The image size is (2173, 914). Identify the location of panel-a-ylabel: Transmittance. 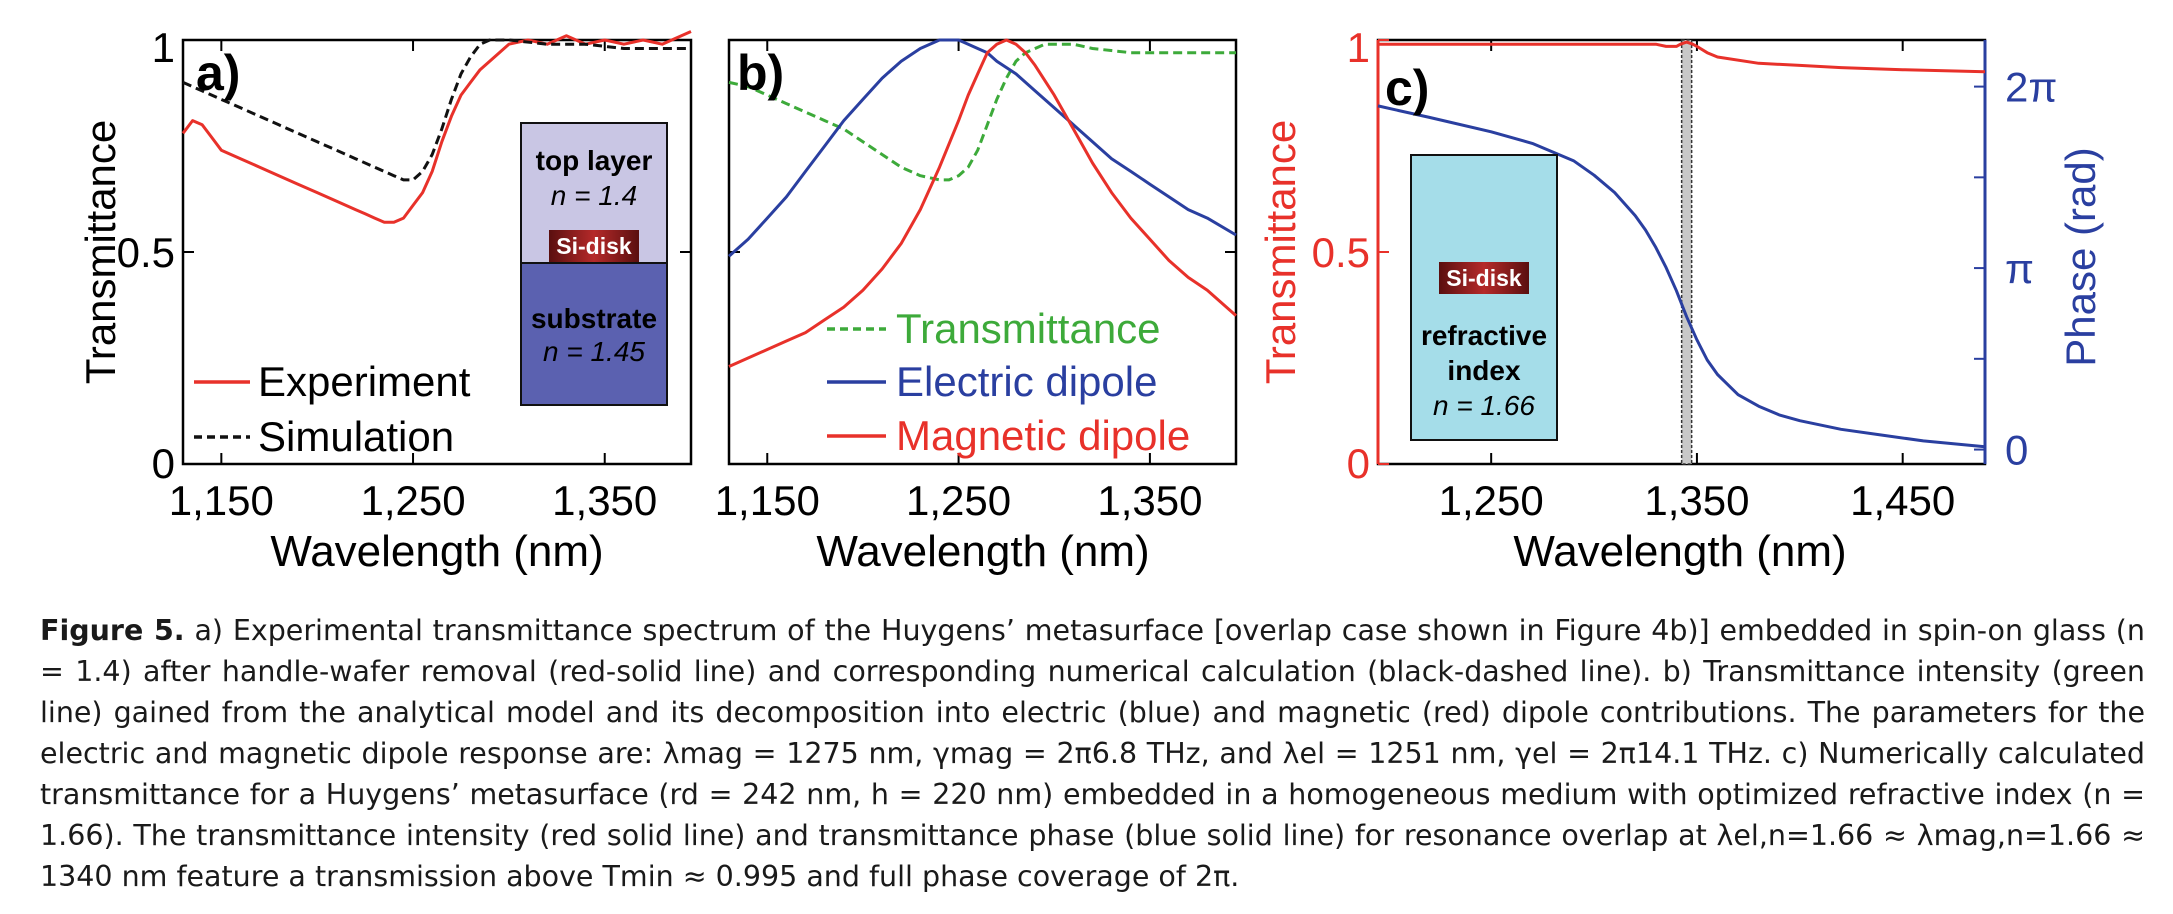
(100, 252).